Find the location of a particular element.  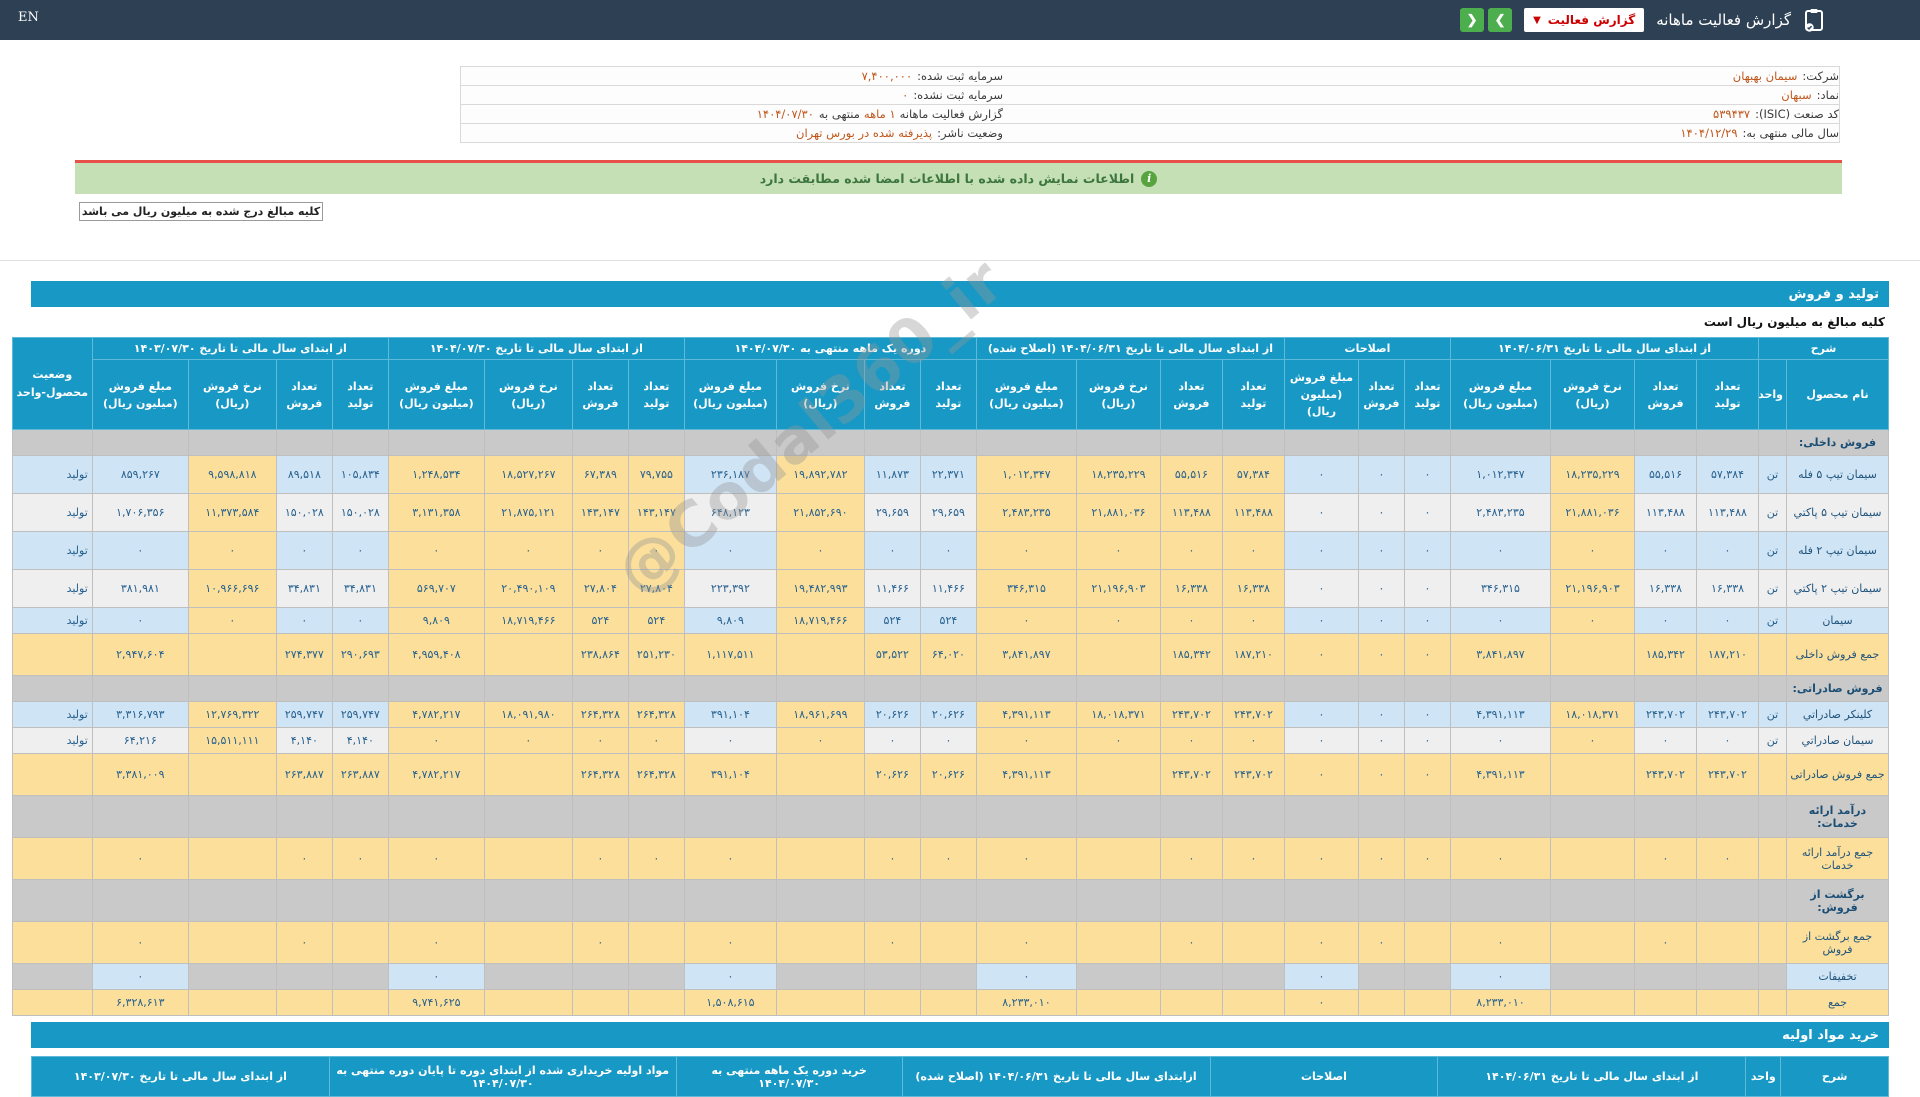

status-cell: تولید is located at coordinates (52, 741).